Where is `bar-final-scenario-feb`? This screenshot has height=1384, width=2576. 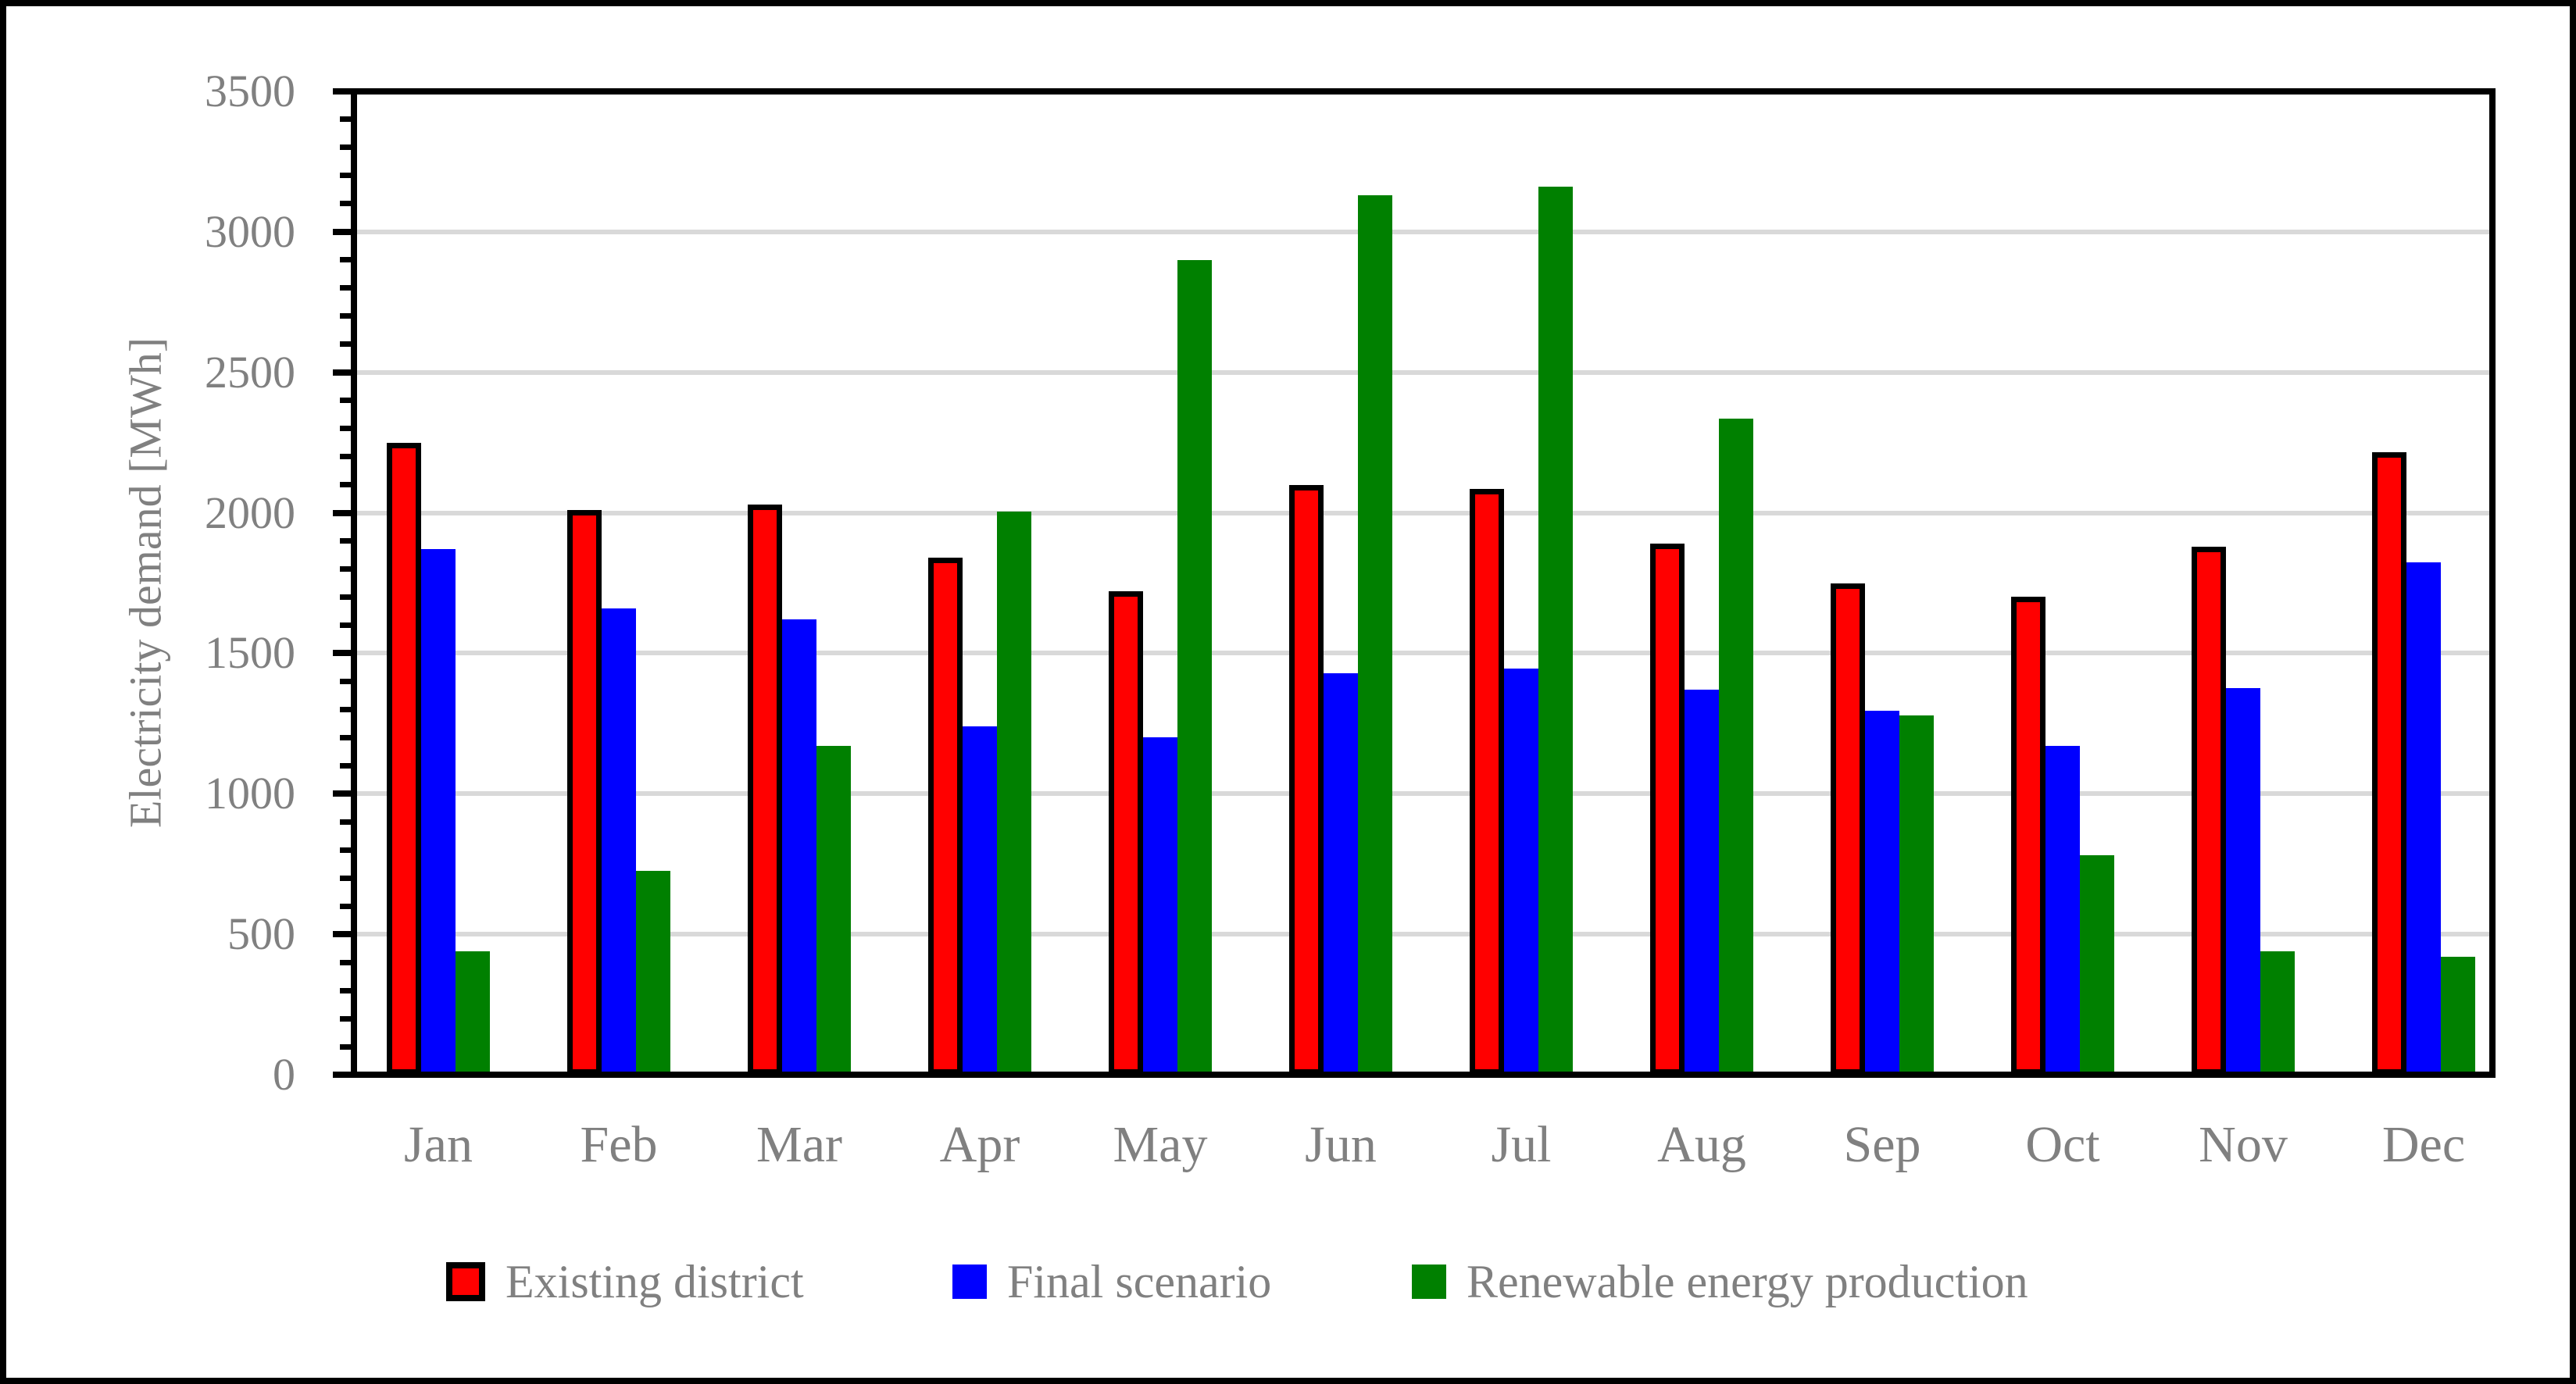
bar-final-scenario-feb is located at coordinates (619, 841).